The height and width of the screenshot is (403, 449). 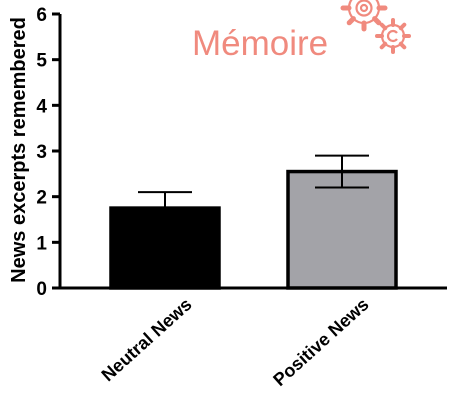 I want to click on y-tick-label: 1, so click(x=41, y=243).